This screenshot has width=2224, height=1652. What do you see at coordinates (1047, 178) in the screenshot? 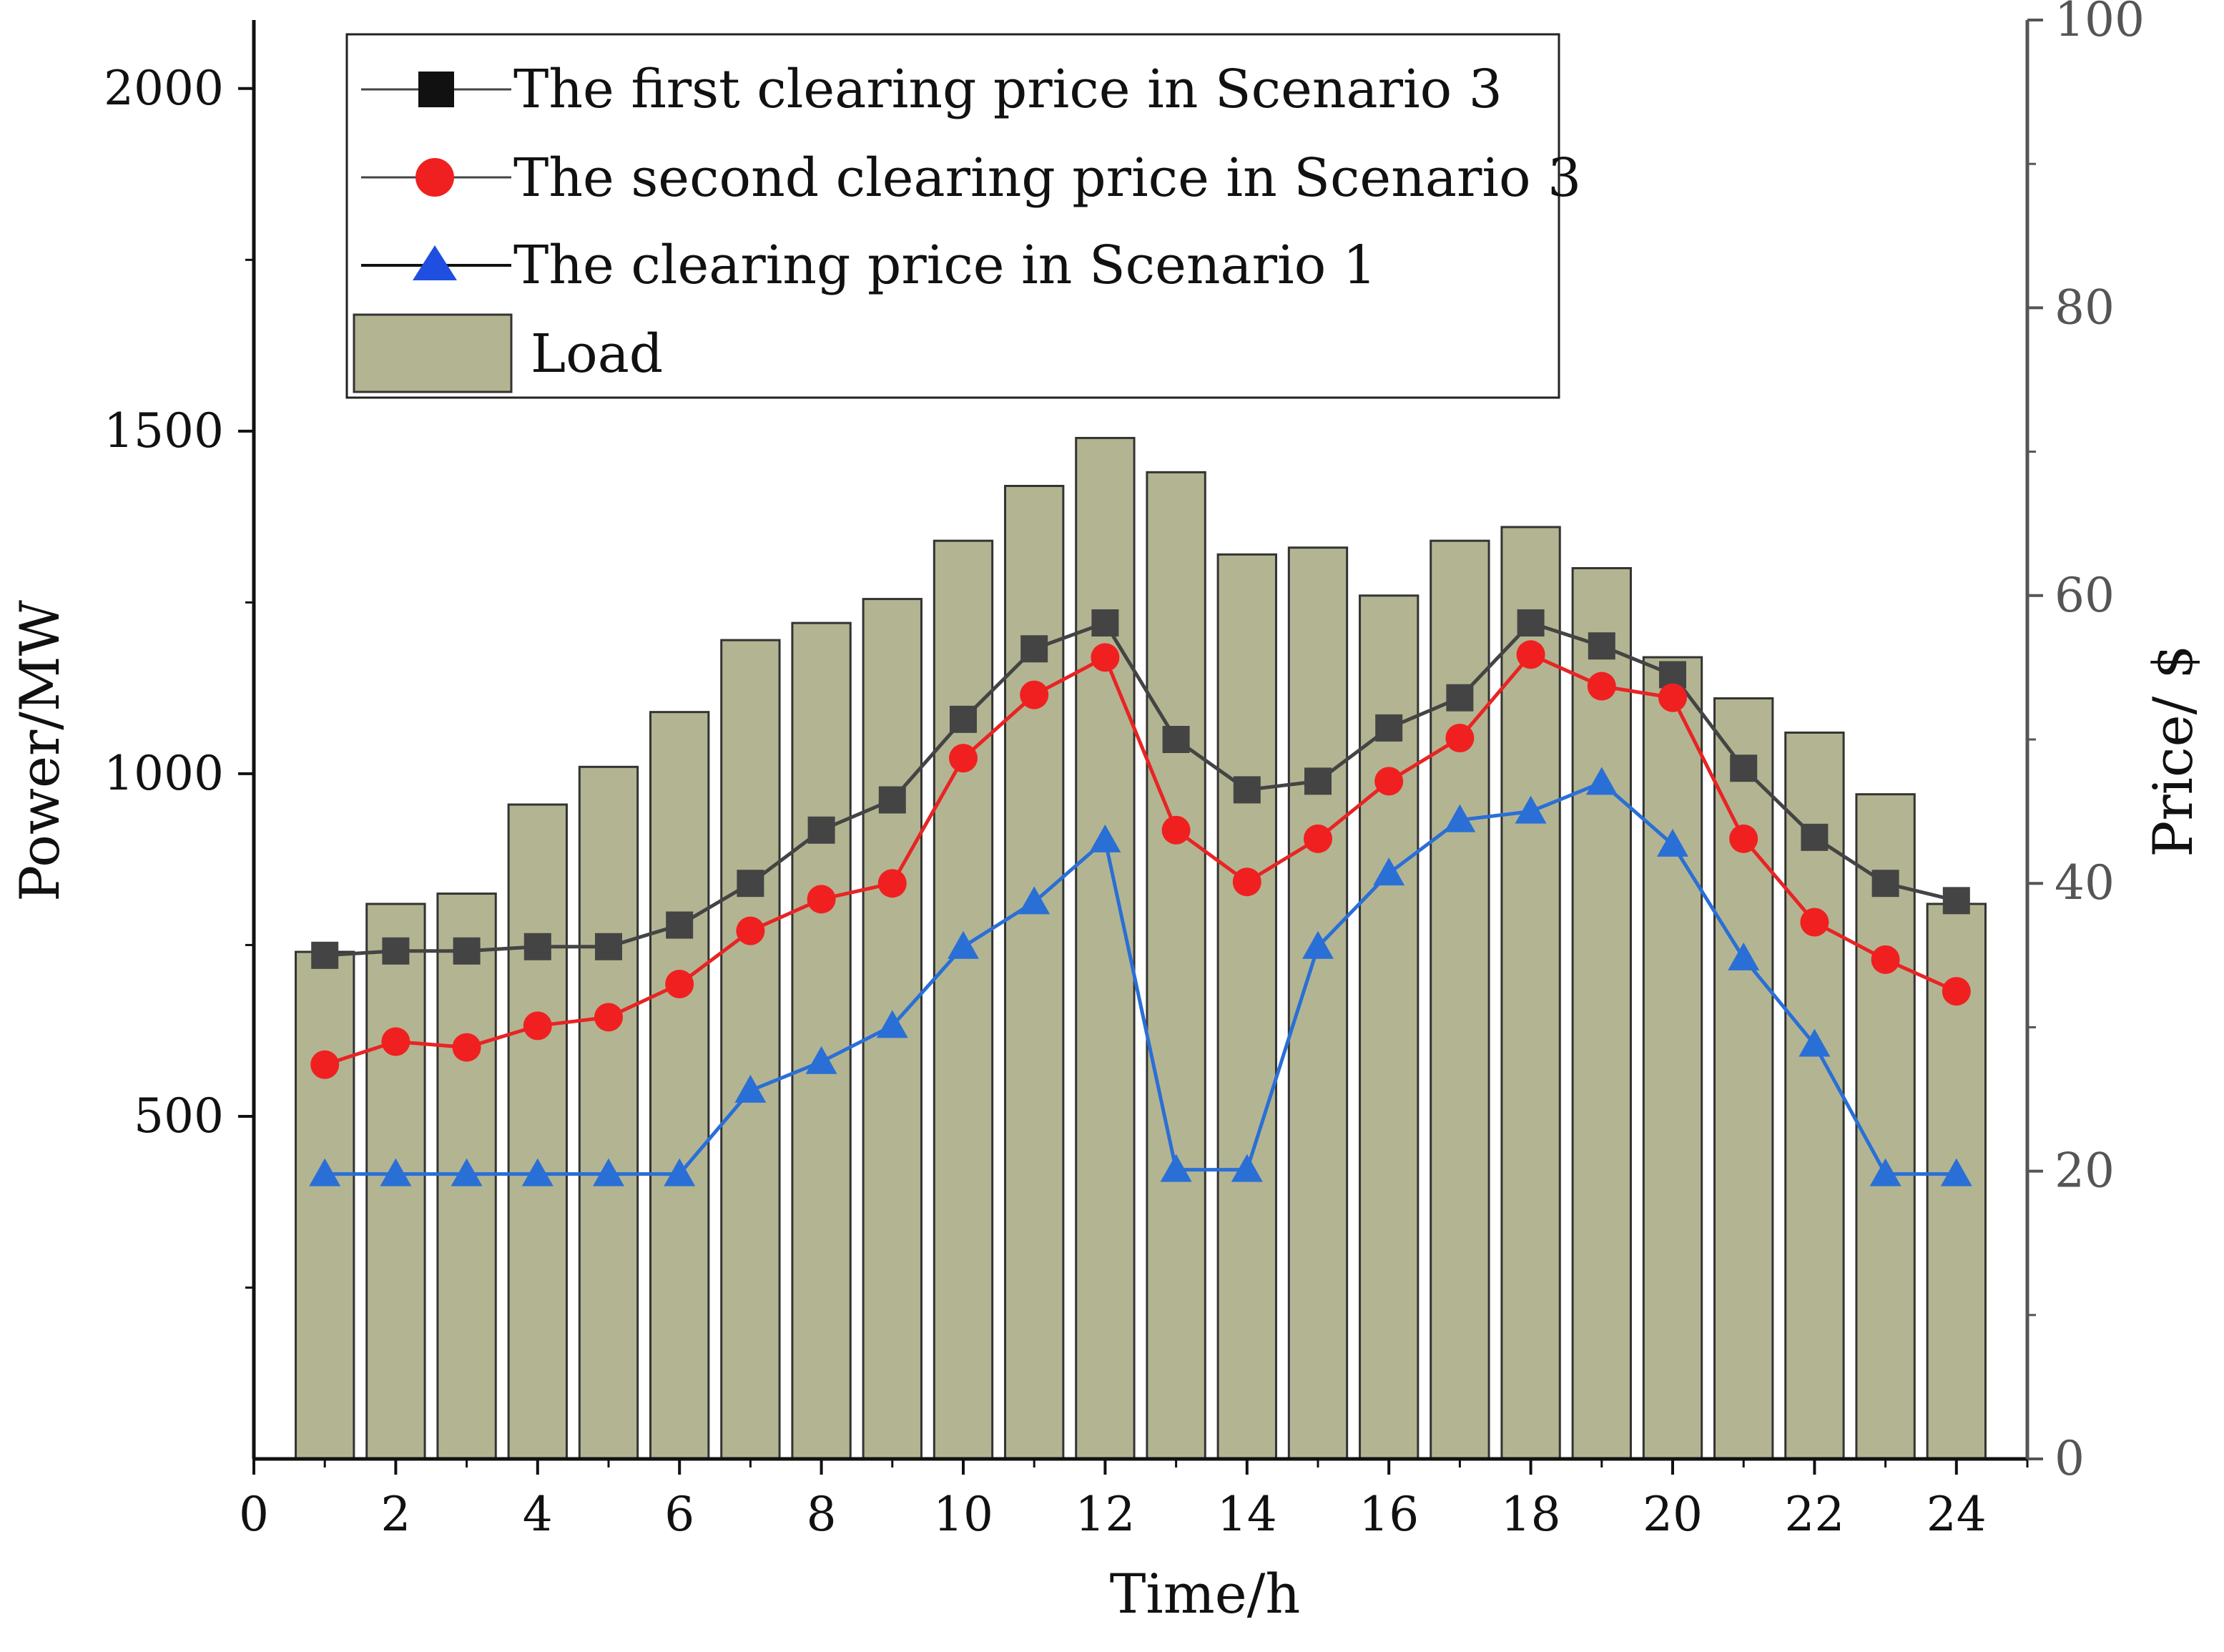
I see `legend-label-second-price: The second clearing price in Scenario 3` at bounding box center [1047, 178].